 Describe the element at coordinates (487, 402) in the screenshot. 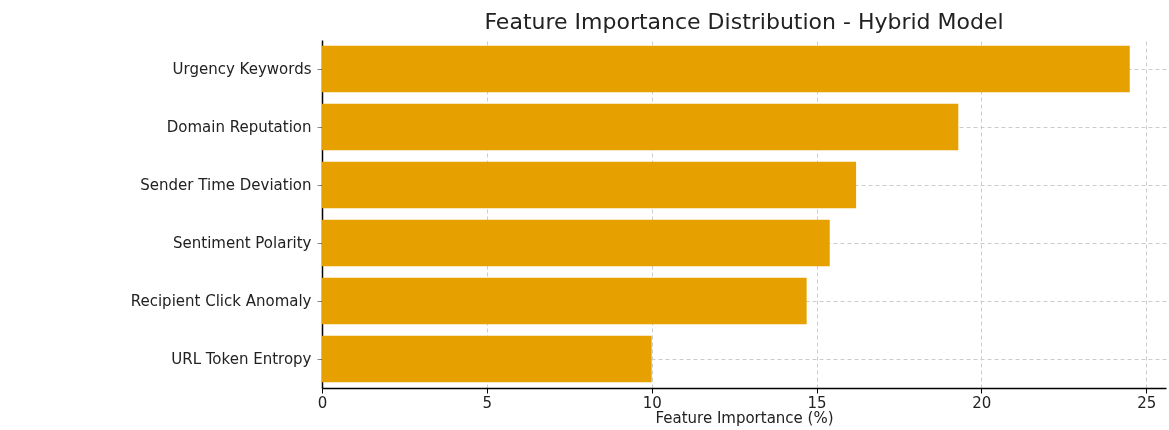

I see `x-tick-label: 5` at that location.